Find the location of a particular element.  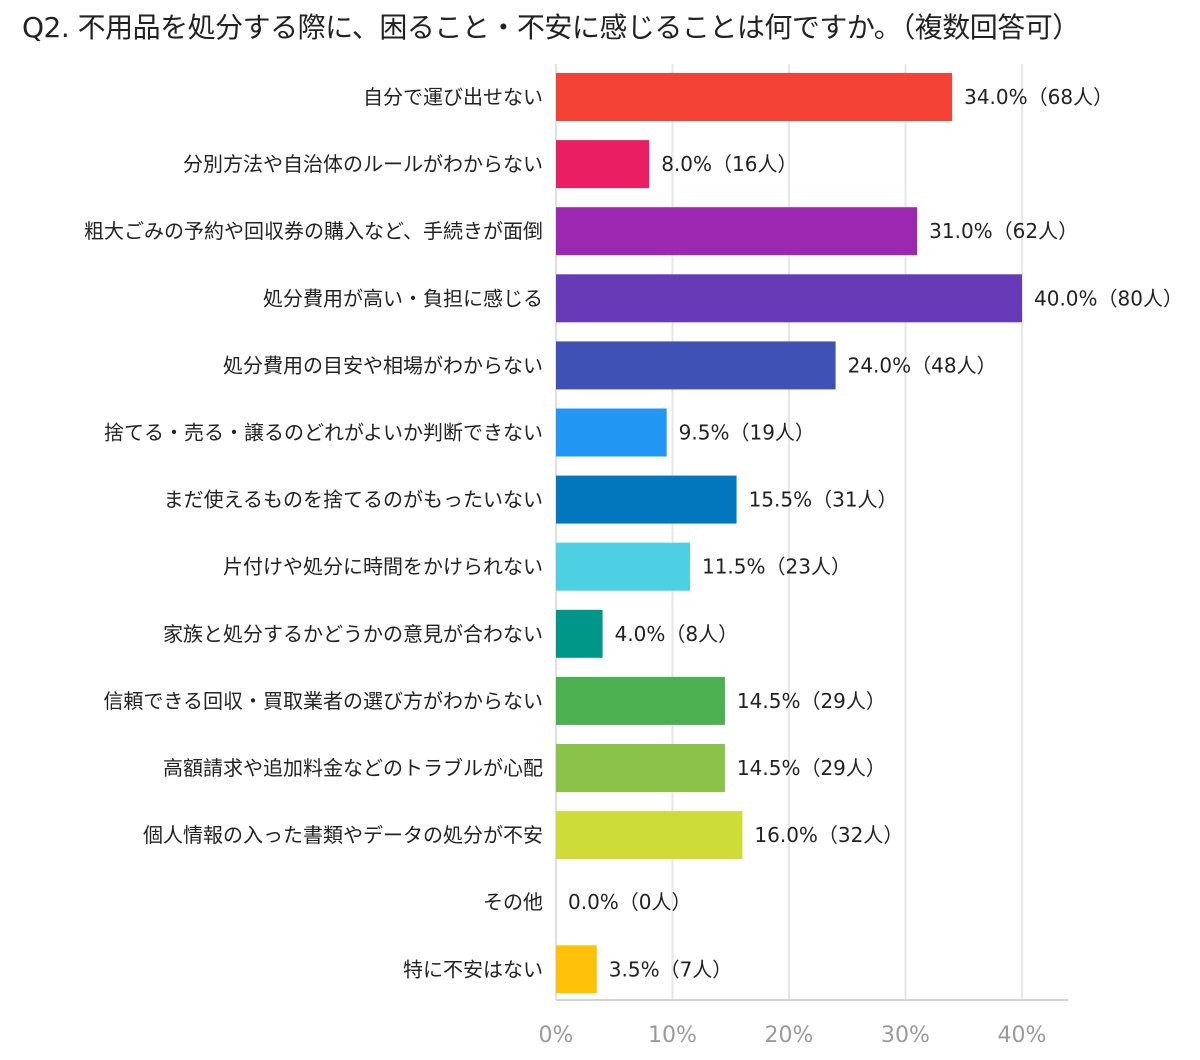

x-tick-labels: 0% 10% 20% 30% 40% is located at coordinates (793, 1035).